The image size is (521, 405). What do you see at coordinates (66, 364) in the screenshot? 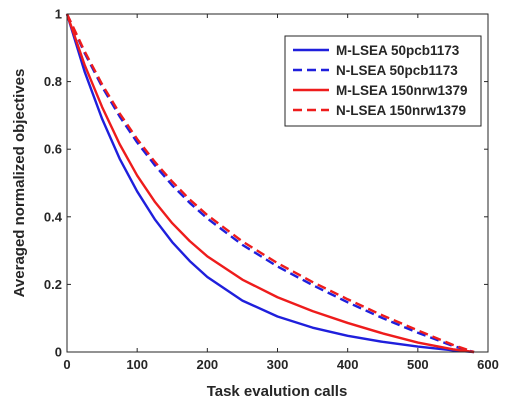
I see `x-tick-label: 0` at bounding box center [66, 364].